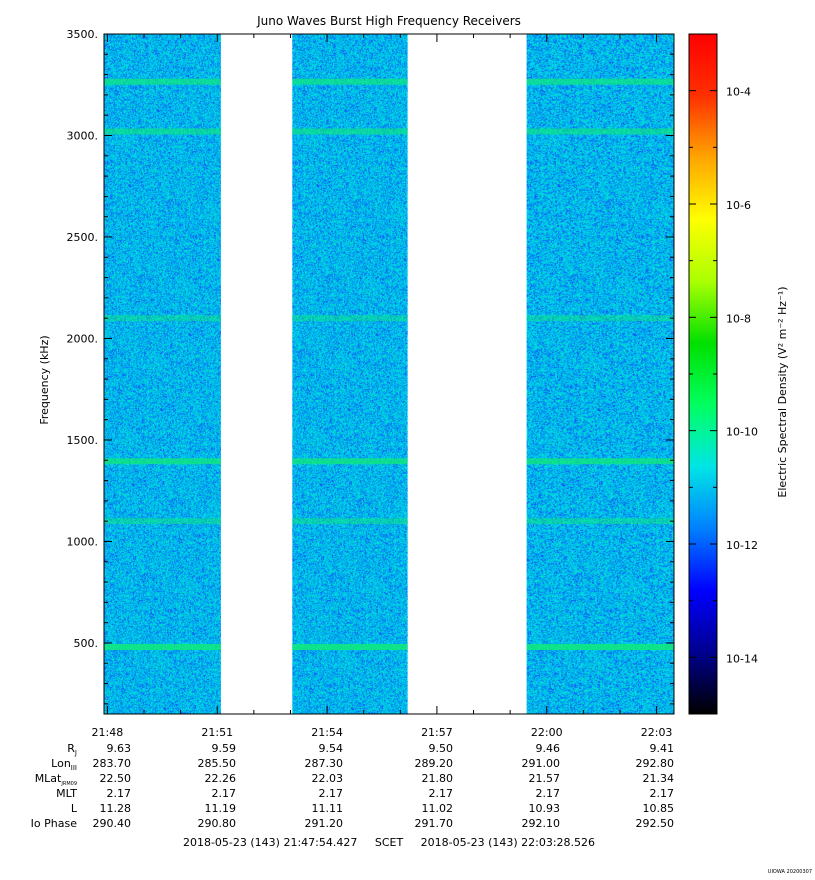 Image resolution: width=815 pixels, height=880 pixels. I want to click on ephemeris-label-subscript: III, so click(74, 768).